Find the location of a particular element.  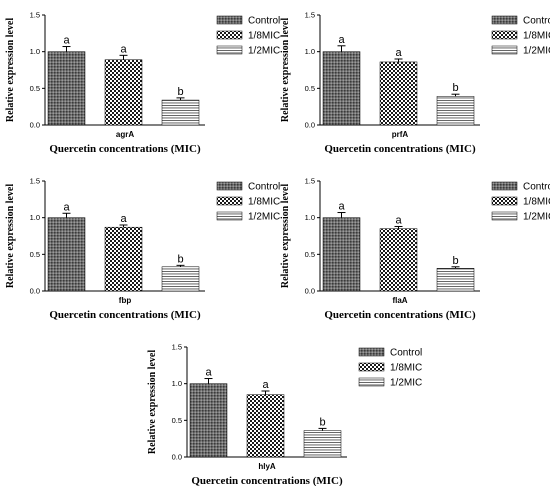

prfa-significance-1: a is located at coordinates (341, 40).